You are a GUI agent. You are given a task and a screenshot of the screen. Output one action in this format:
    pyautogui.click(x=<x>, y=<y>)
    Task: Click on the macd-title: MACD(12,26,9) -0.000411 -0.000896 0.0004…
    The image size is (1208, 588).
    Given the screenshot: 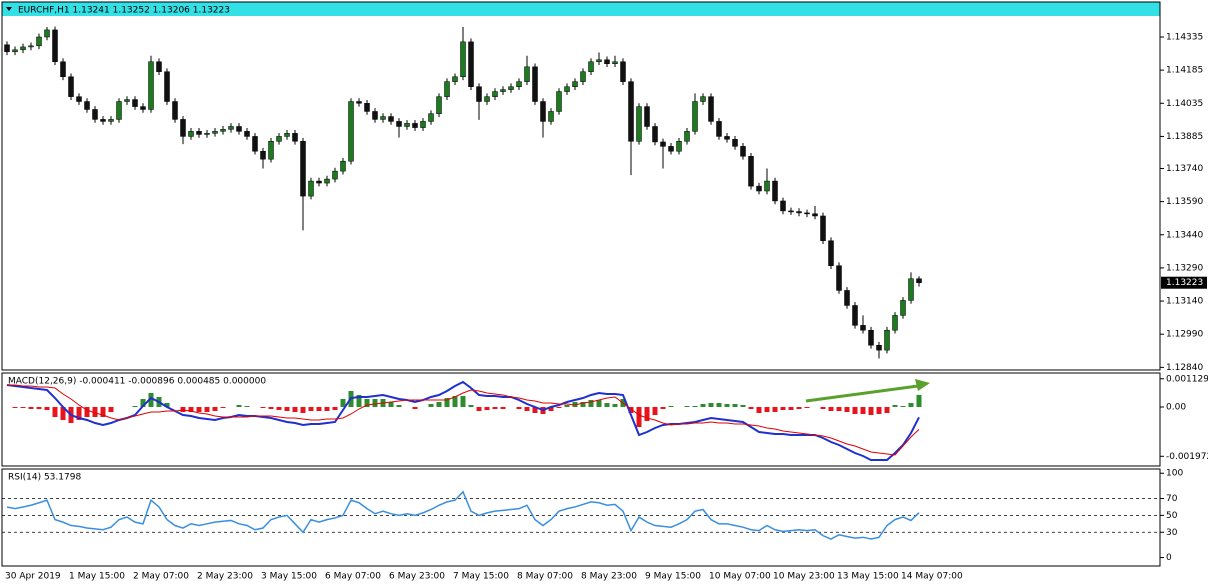 What is the action you would take?
    pyautogui.click(x=137, y=382)
    